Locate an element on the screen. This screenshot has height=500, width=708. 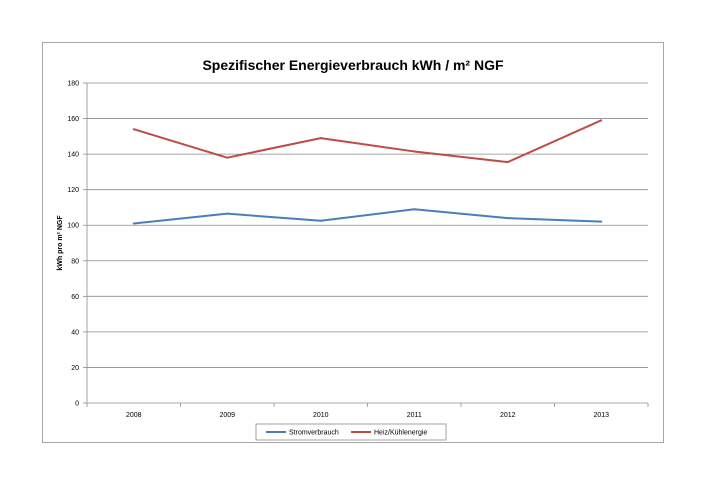
x-tick-label: 2013 is located at coordinates (601, 415).